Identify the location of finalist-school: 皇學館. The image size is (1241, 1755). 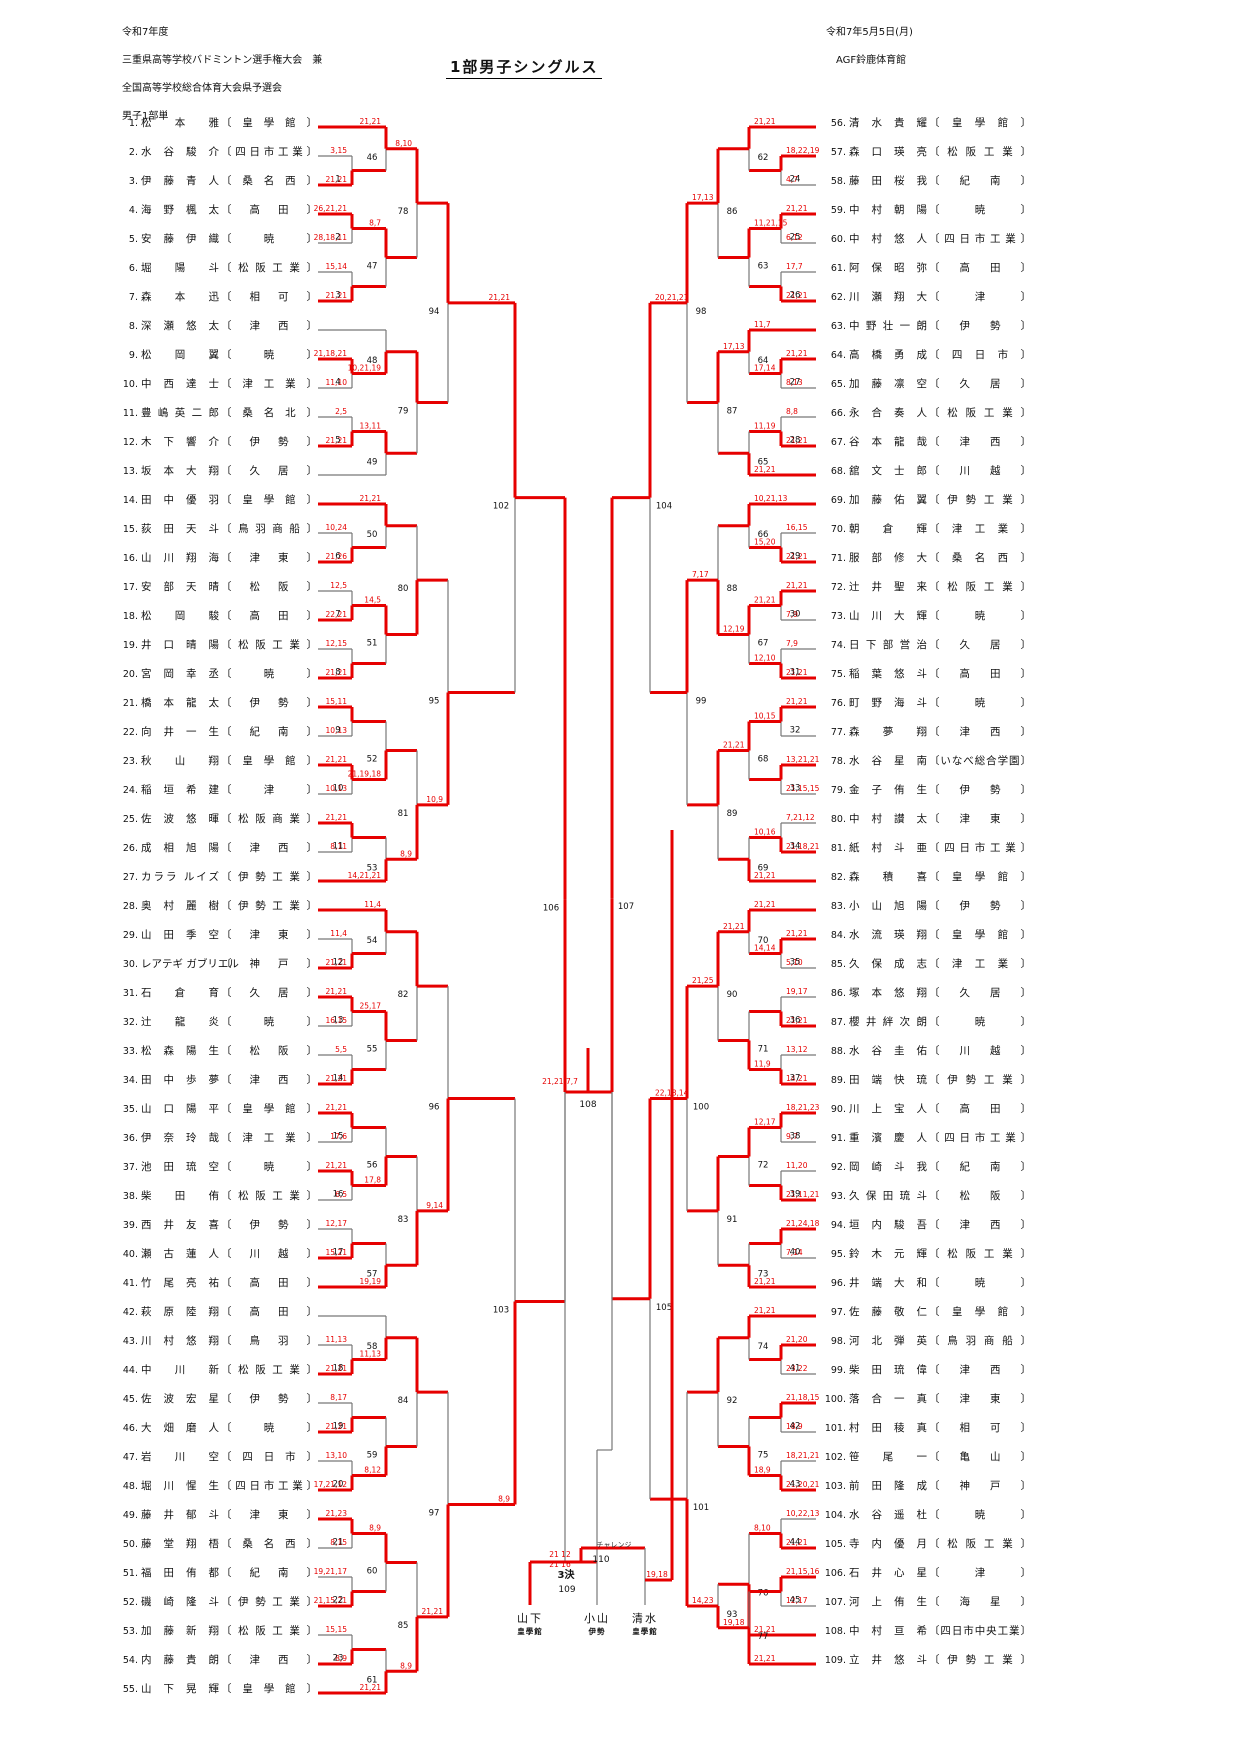
(530, 1631).